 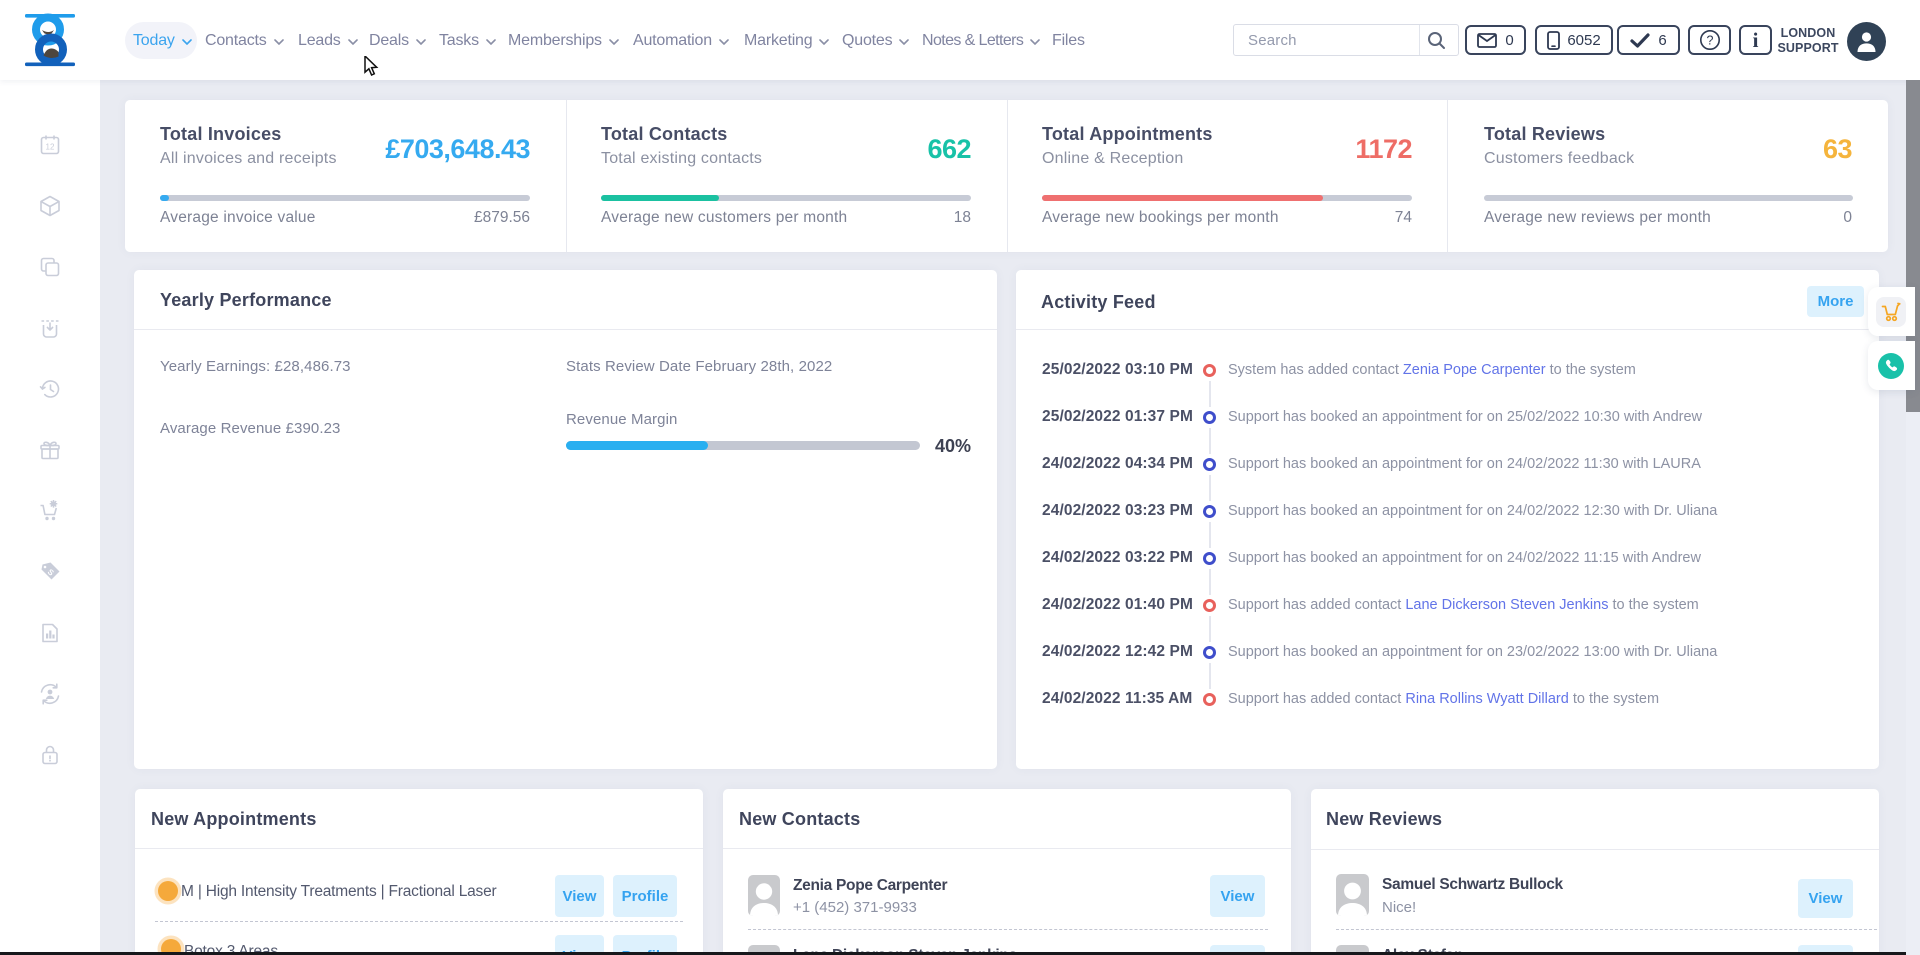 I want to click on svg-text: S, so click(x=51, y=572).